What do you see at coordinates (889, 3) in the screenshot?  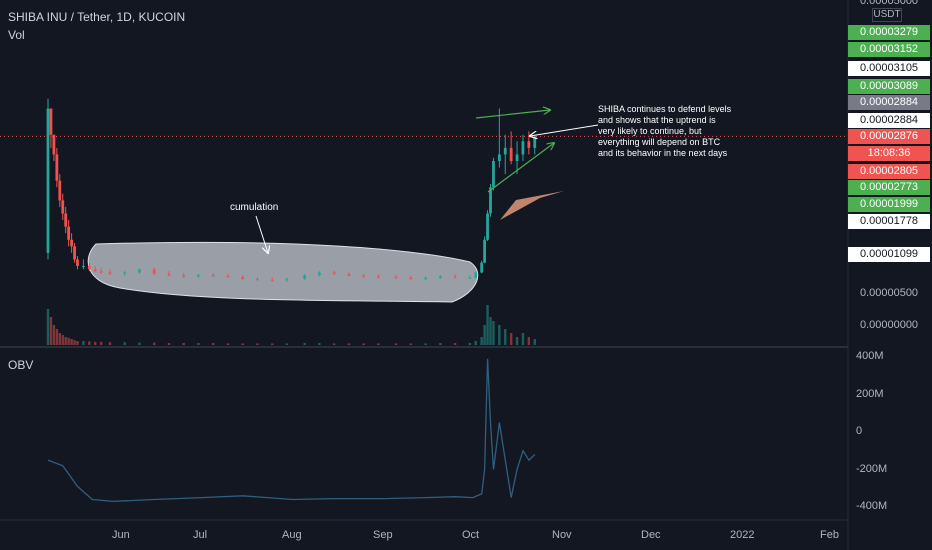 I see `price-tick-partial: 0.00005000` at bounding box center [889, 3].